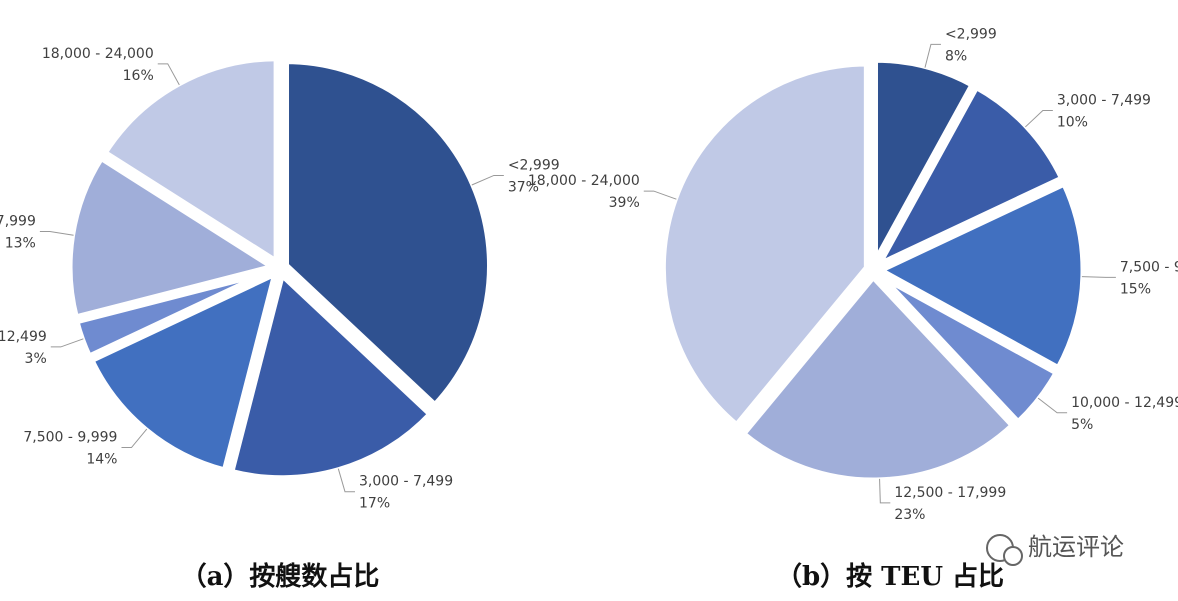 The width and height of the screenshot is (1178, 601). Describe the element at coordinates (36, 359) in the screenshot. I see `slice-value-label: 3%` at that location.